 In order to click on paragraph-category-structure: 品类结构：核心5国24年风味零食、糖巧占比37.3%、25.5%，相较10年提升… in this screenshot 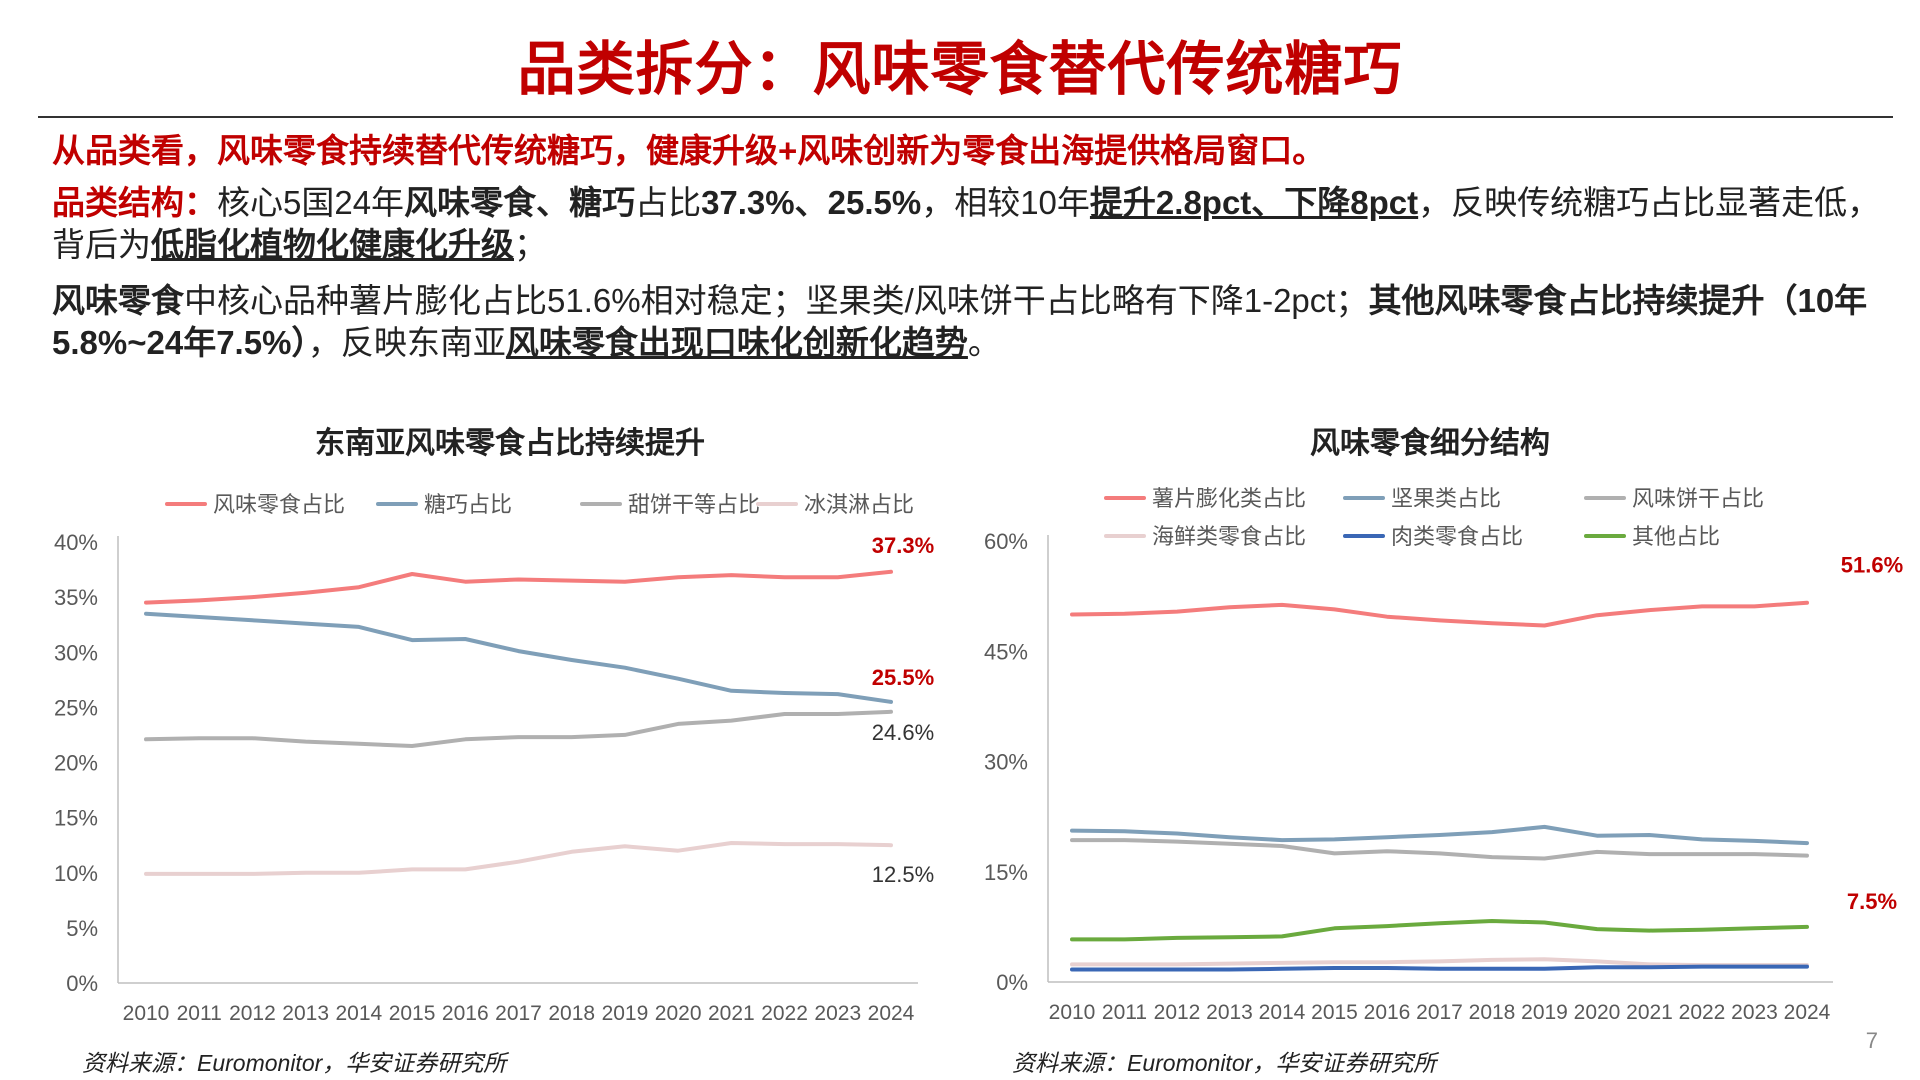, I will do `click(967, 224)`.